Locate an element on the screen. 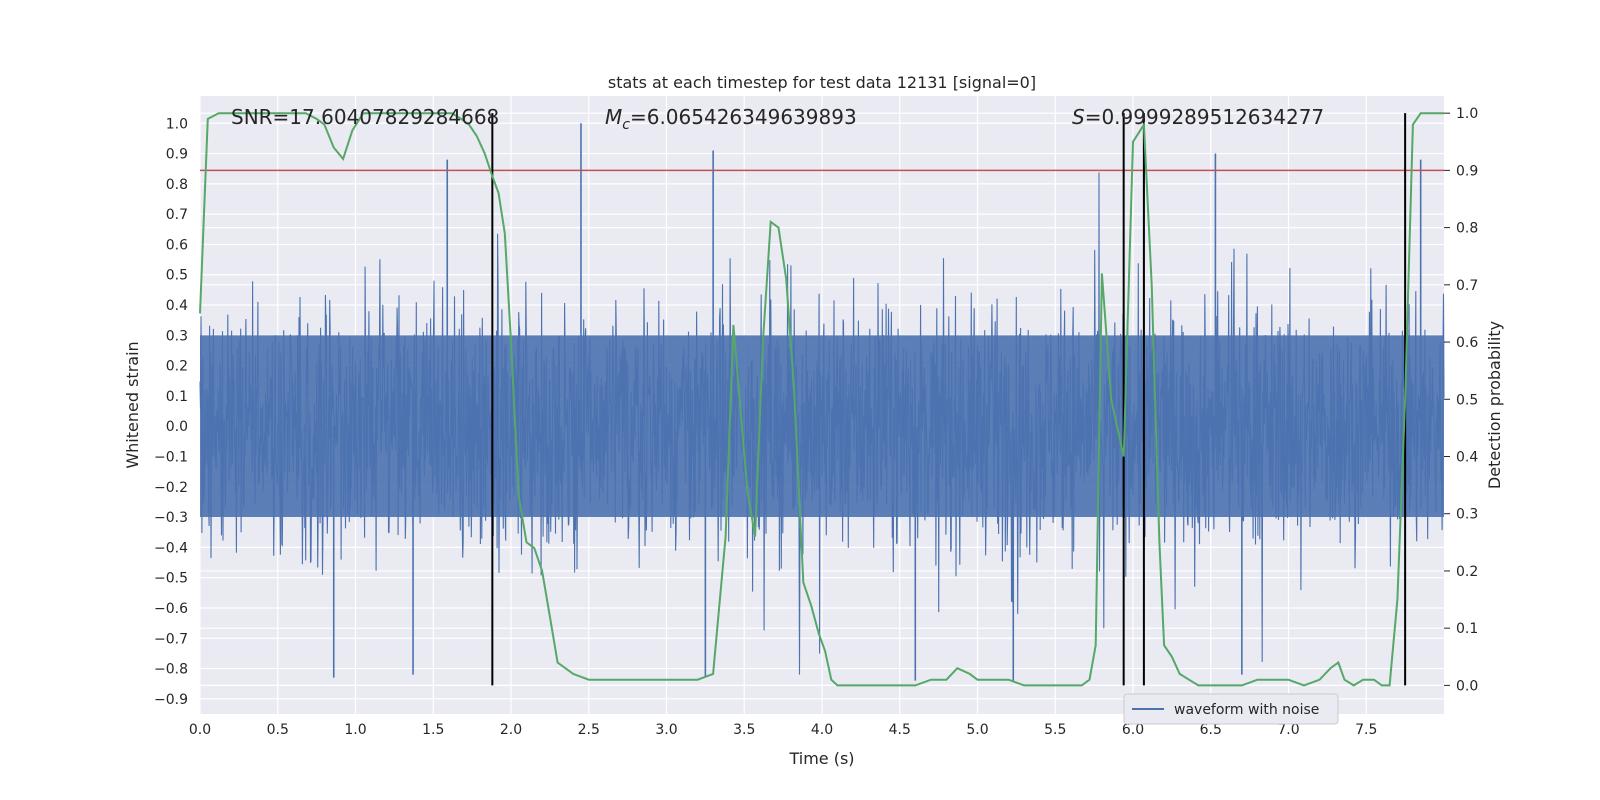 This screenshot has height=800, width=1600. x-tick-label: 0.0 is located at coordinates (200, 730).